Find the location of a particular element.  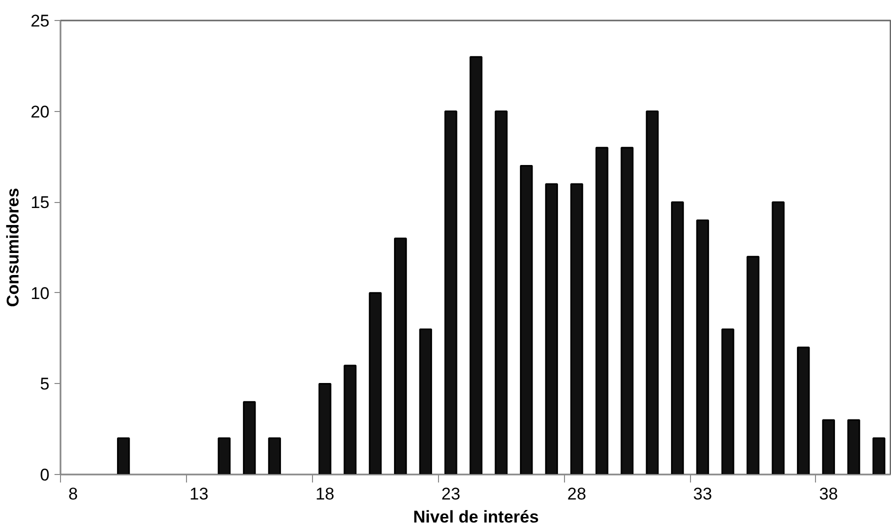

y-tick-label: 20 is located at coordinates (40, 112).